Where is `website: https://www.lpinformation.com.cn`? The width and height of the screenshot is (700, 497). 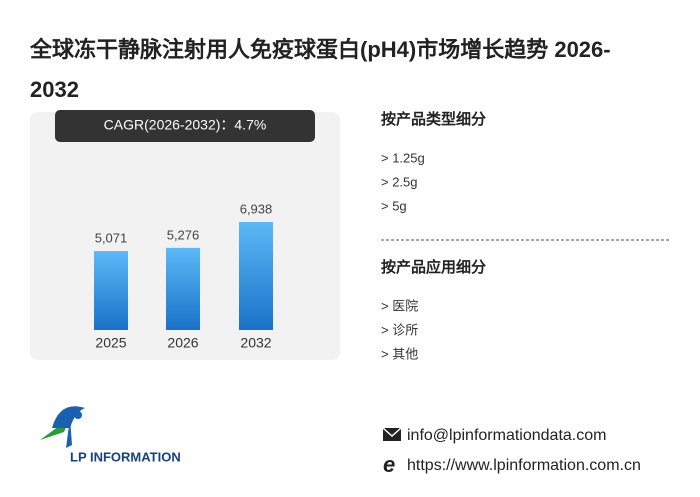 website: https://www.lpinformation.com.cn is located at coordinates (524, 465).